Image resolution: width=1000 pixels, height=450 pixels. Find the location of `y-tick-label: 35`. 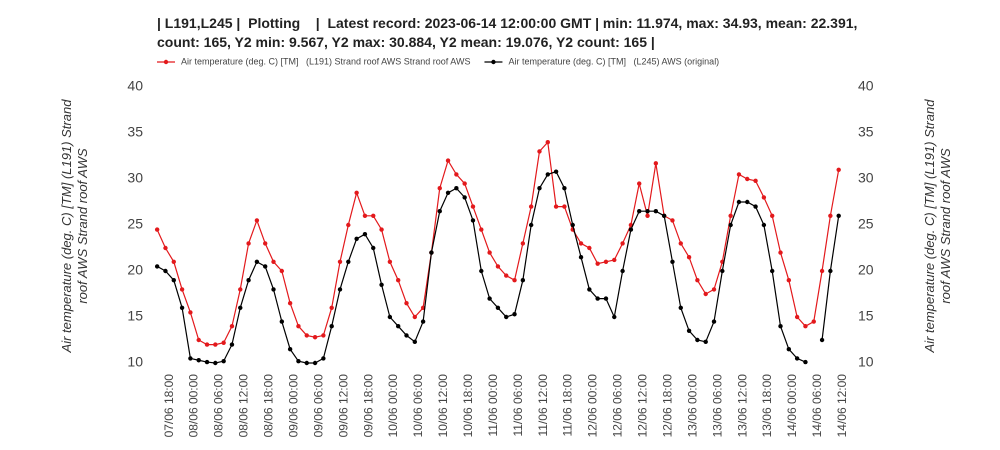

y-tick-label: 35 is located at coordinates (135, 132).